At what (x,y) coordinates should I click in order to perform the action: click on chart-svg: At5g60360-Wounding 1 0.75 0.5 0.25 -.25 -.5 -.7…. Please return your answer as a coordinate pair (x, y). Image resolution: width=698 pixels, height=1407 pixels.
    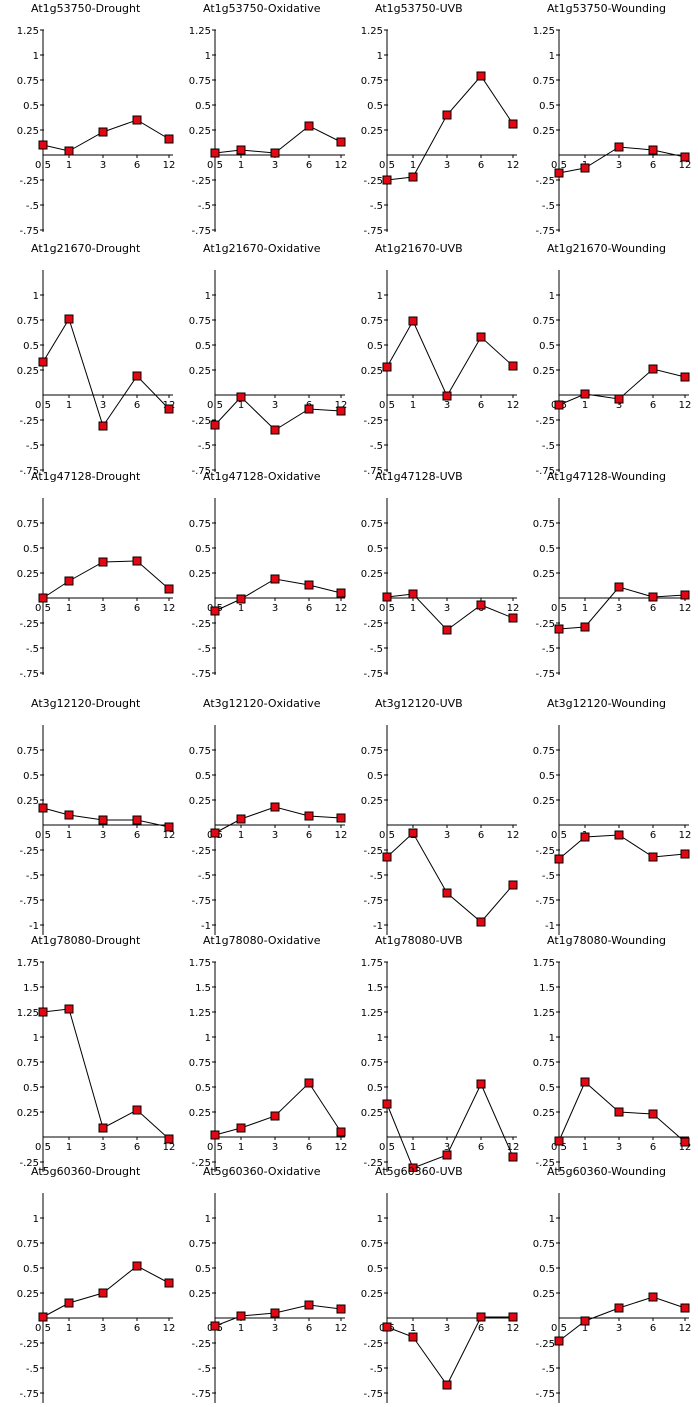
    Looking at the image, I should click on (612, 1286).